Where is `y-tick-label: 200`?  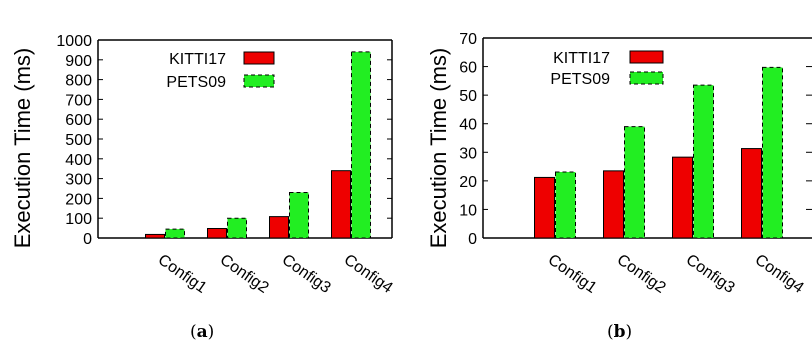
y-tick-label: 200 is located at coordinates (78, 199).